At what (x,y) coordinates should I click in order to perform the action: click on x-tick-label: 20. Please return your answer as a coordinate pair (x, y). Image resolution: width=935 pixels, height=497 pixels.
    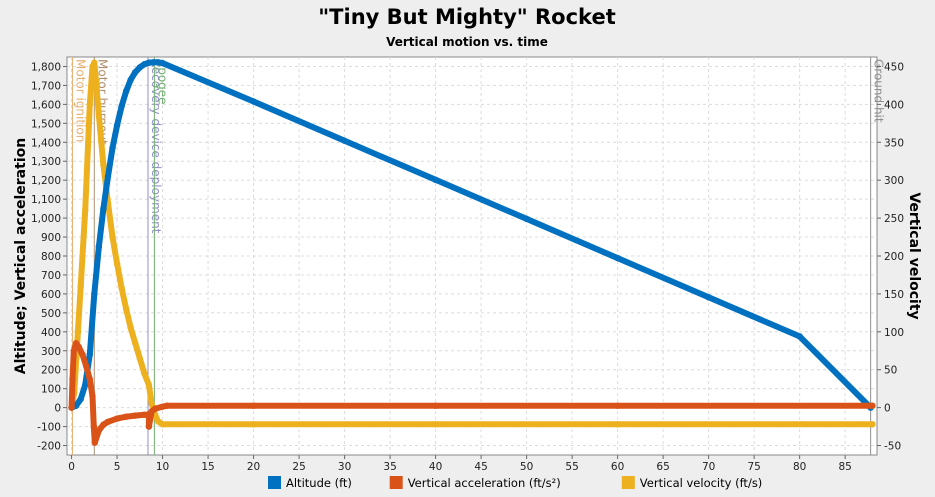
    Looking at the image, I should click on (253, 467).